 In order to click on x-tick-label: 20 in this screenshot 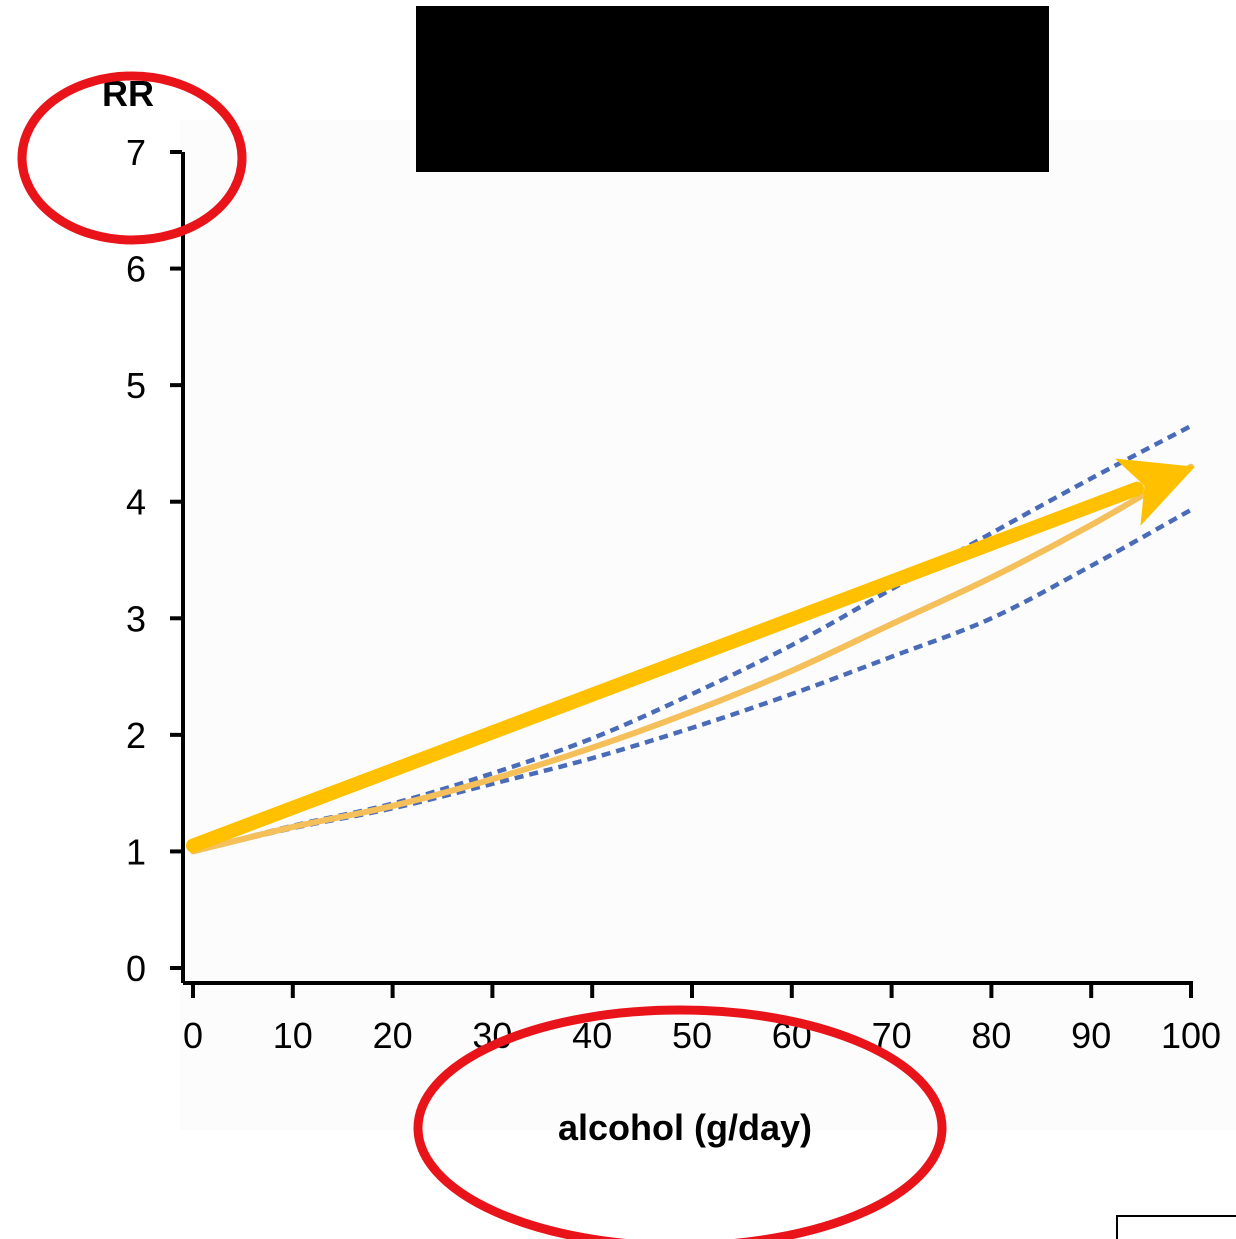, I will do `click(393, 1035)`.